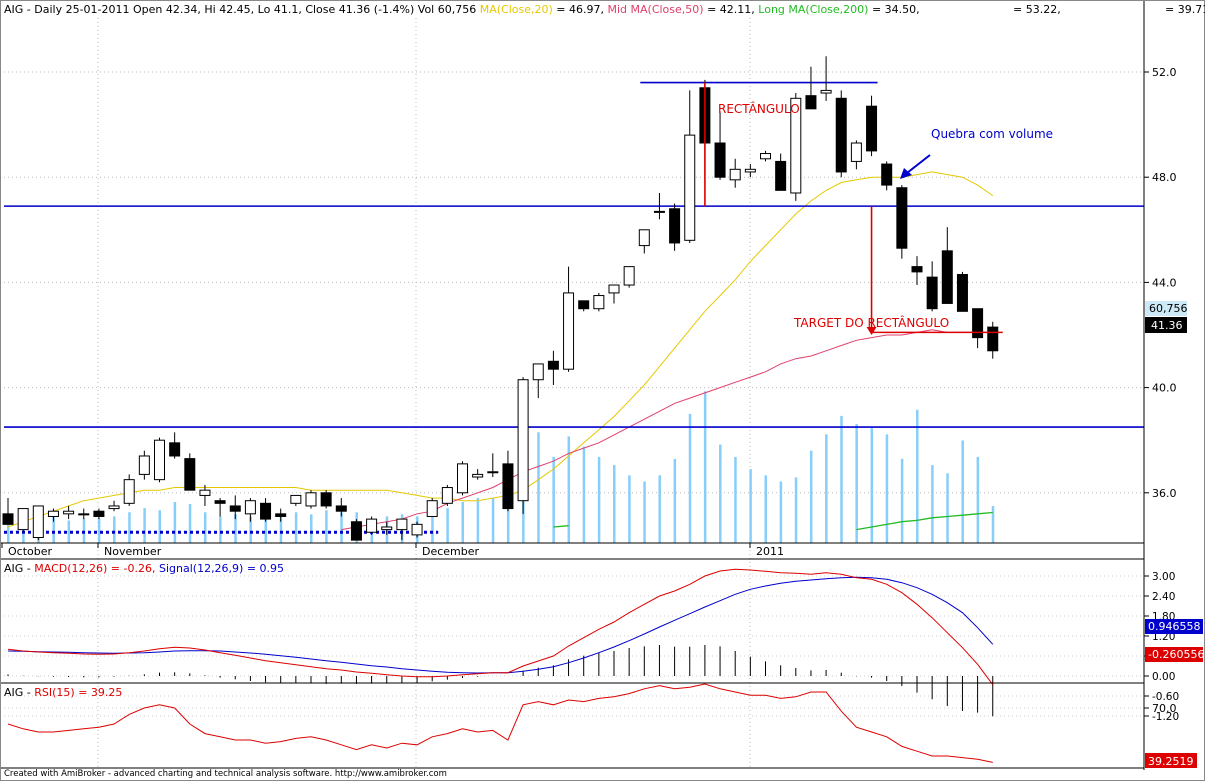 The width and height of the screenshot is (1205, 781). Describe the element at coordinates (655, 9) in the screenshot. I see `ma50-label: Mid MA(Close,50)` at that location.